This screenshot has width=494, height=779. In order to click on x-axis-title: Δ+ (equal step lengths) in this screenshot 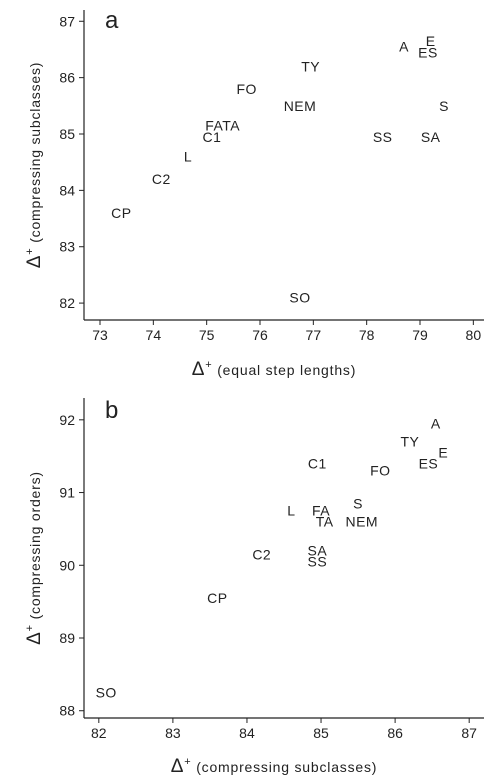, I will do `click(274, 369)`.